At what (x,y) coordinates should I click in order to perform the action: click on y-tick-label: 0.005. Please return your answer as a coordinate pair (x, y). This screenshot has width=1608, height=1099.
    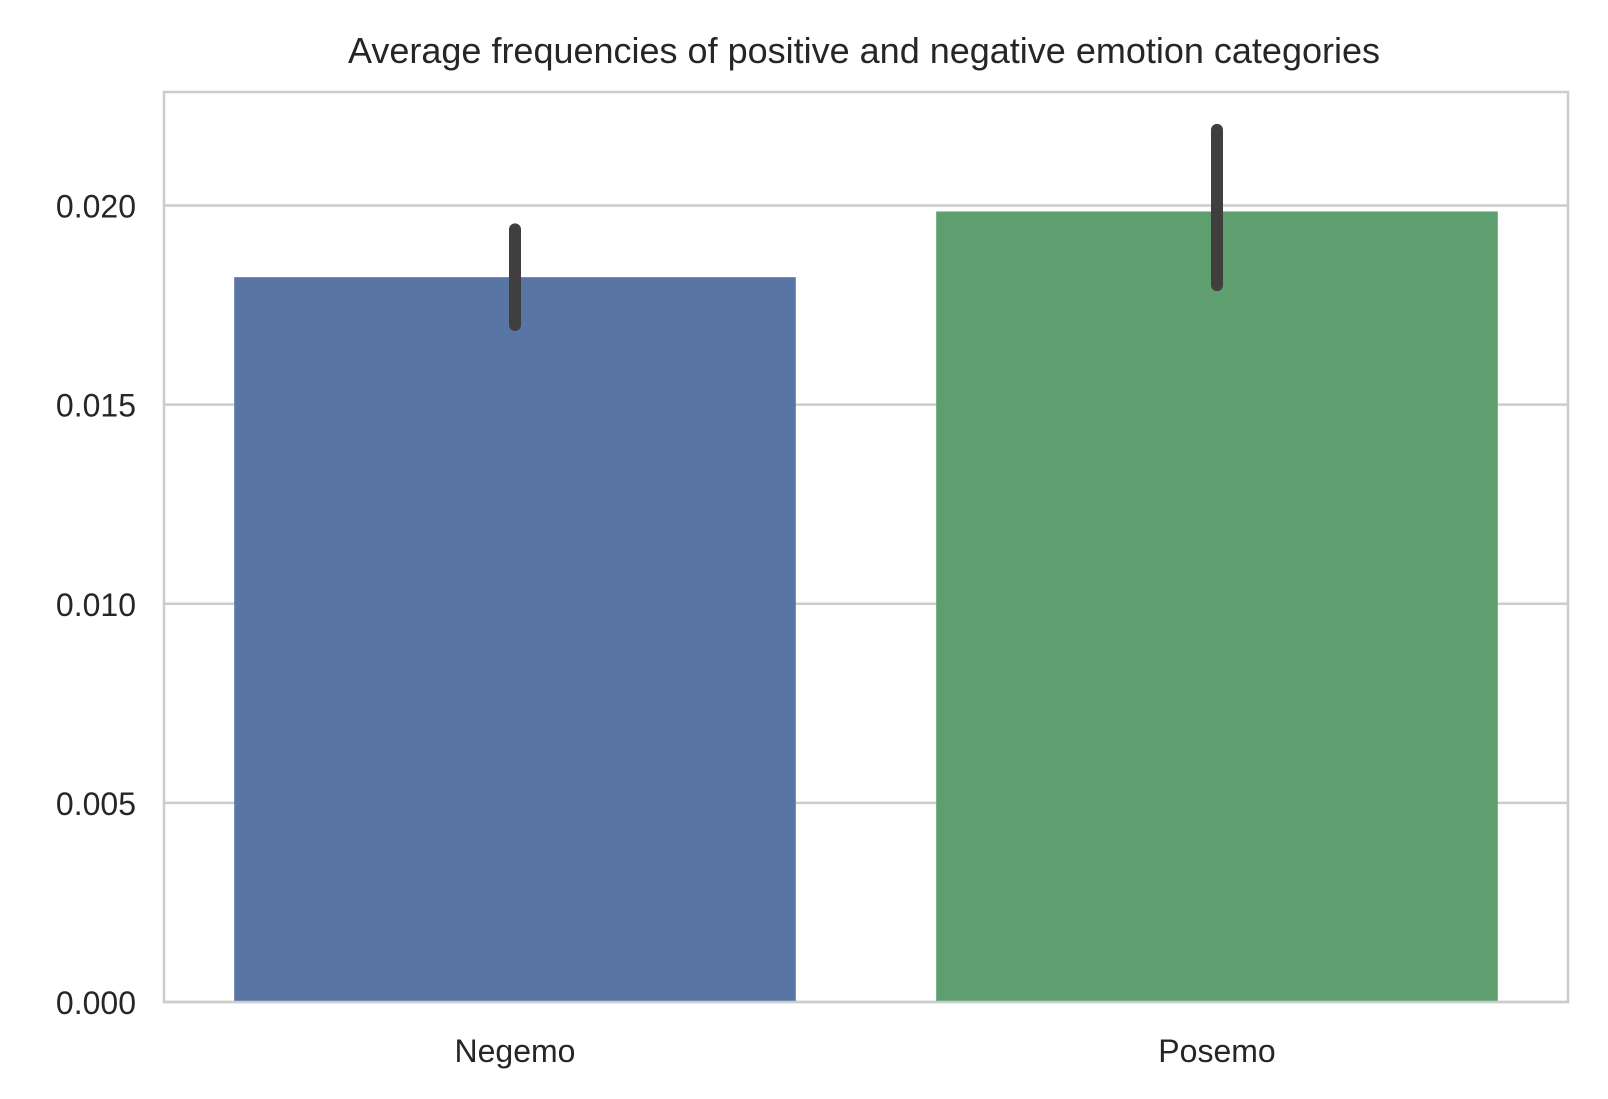
    Looking at the image, I should click on (96, 804).